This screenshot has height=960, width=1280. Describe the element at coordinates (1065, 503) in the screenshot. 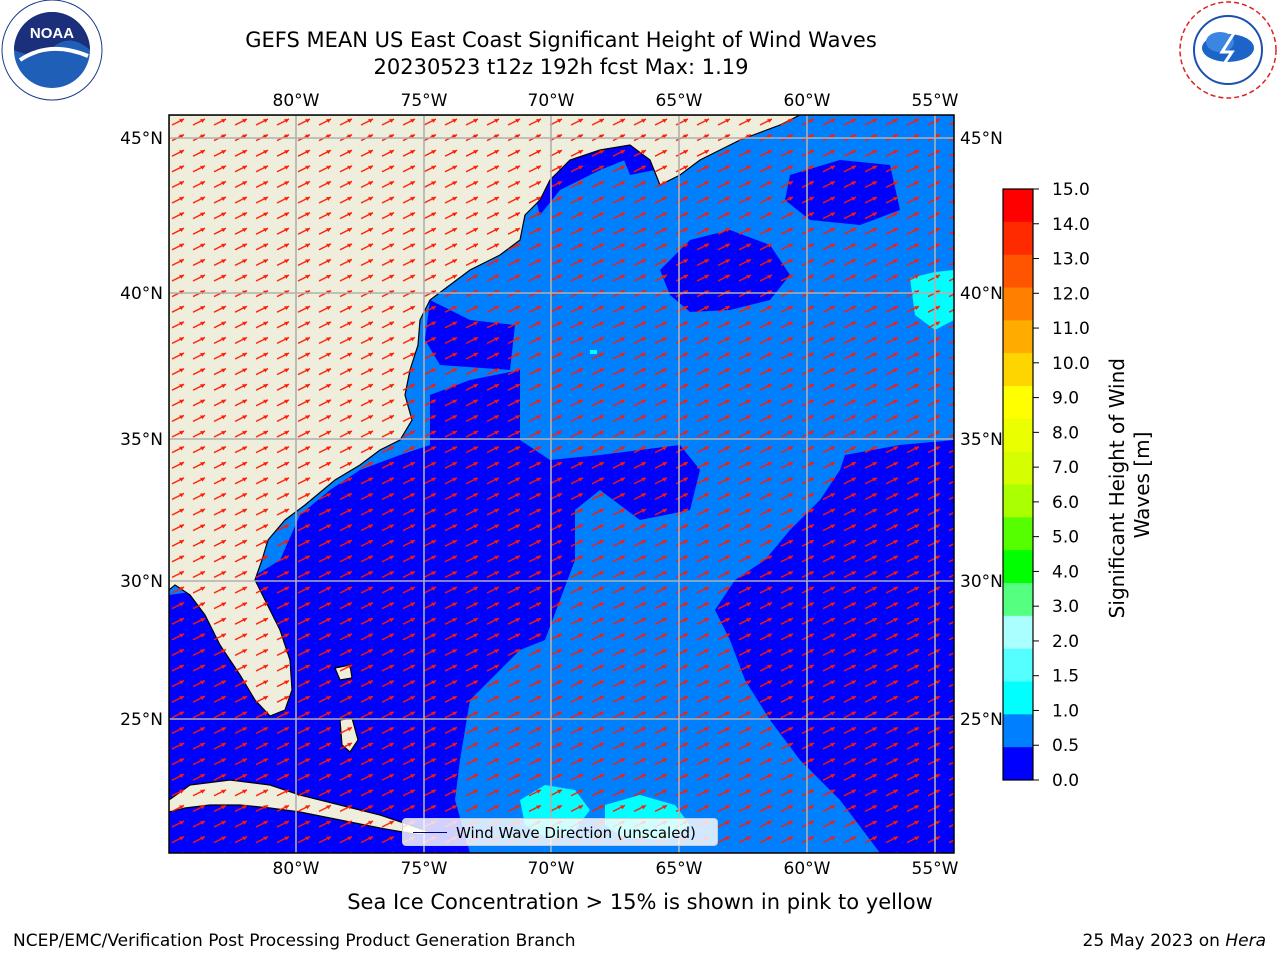

I see `colorbar-tick-label: 6.0` at that location.